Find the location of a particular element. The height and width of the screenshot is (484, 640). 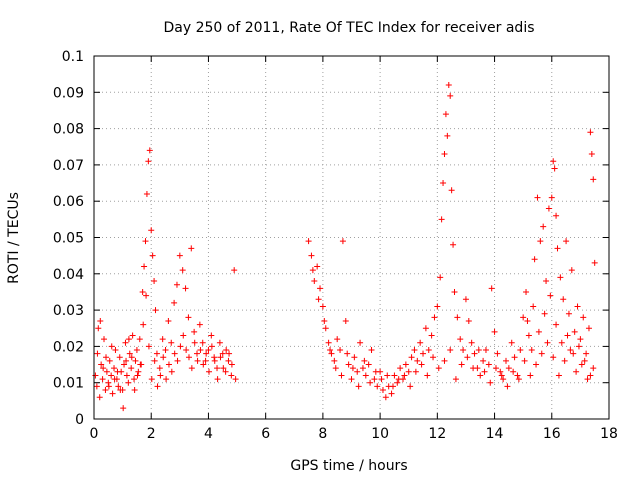

x-tick-label: 16 is located at coordinates (552, 434).